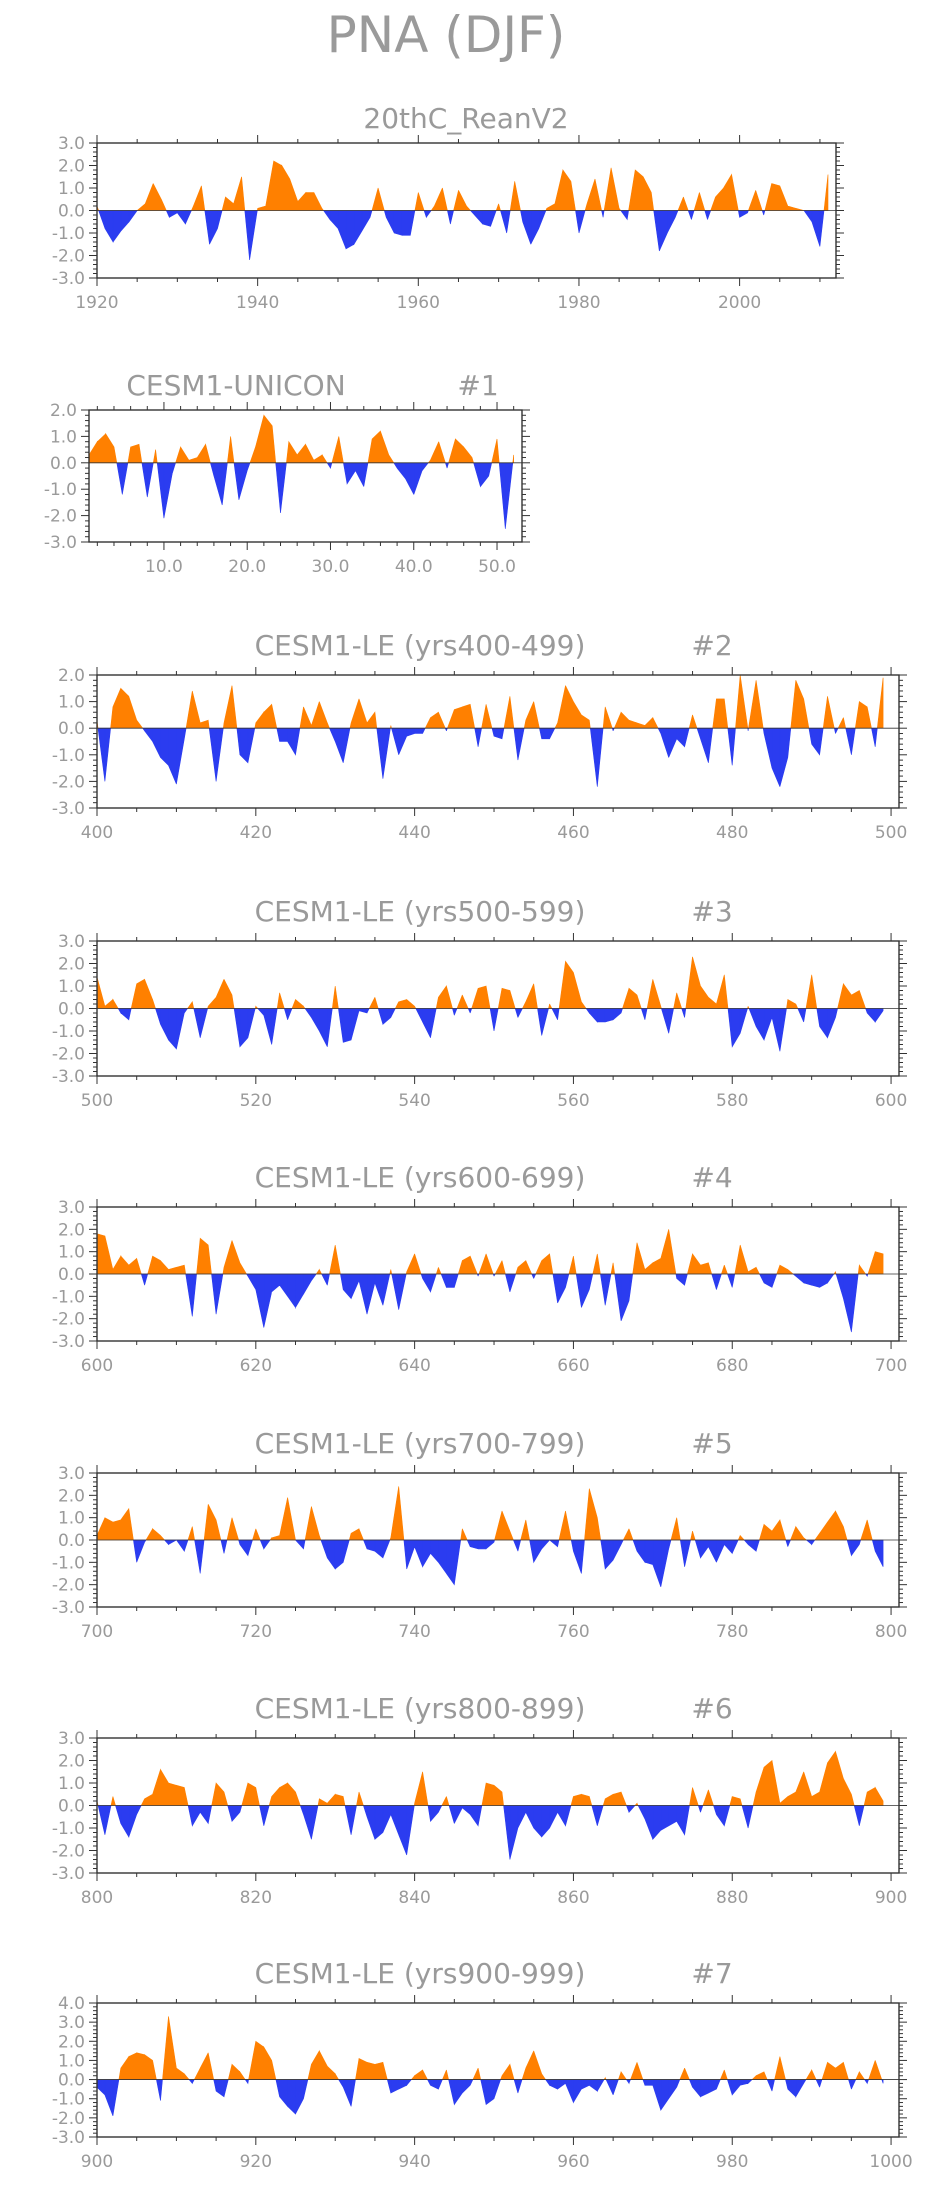  What do you see at coordinates (732, 833) in the screenshot?
I see `x-tick-label: 480` at bounding box center [732, 833].